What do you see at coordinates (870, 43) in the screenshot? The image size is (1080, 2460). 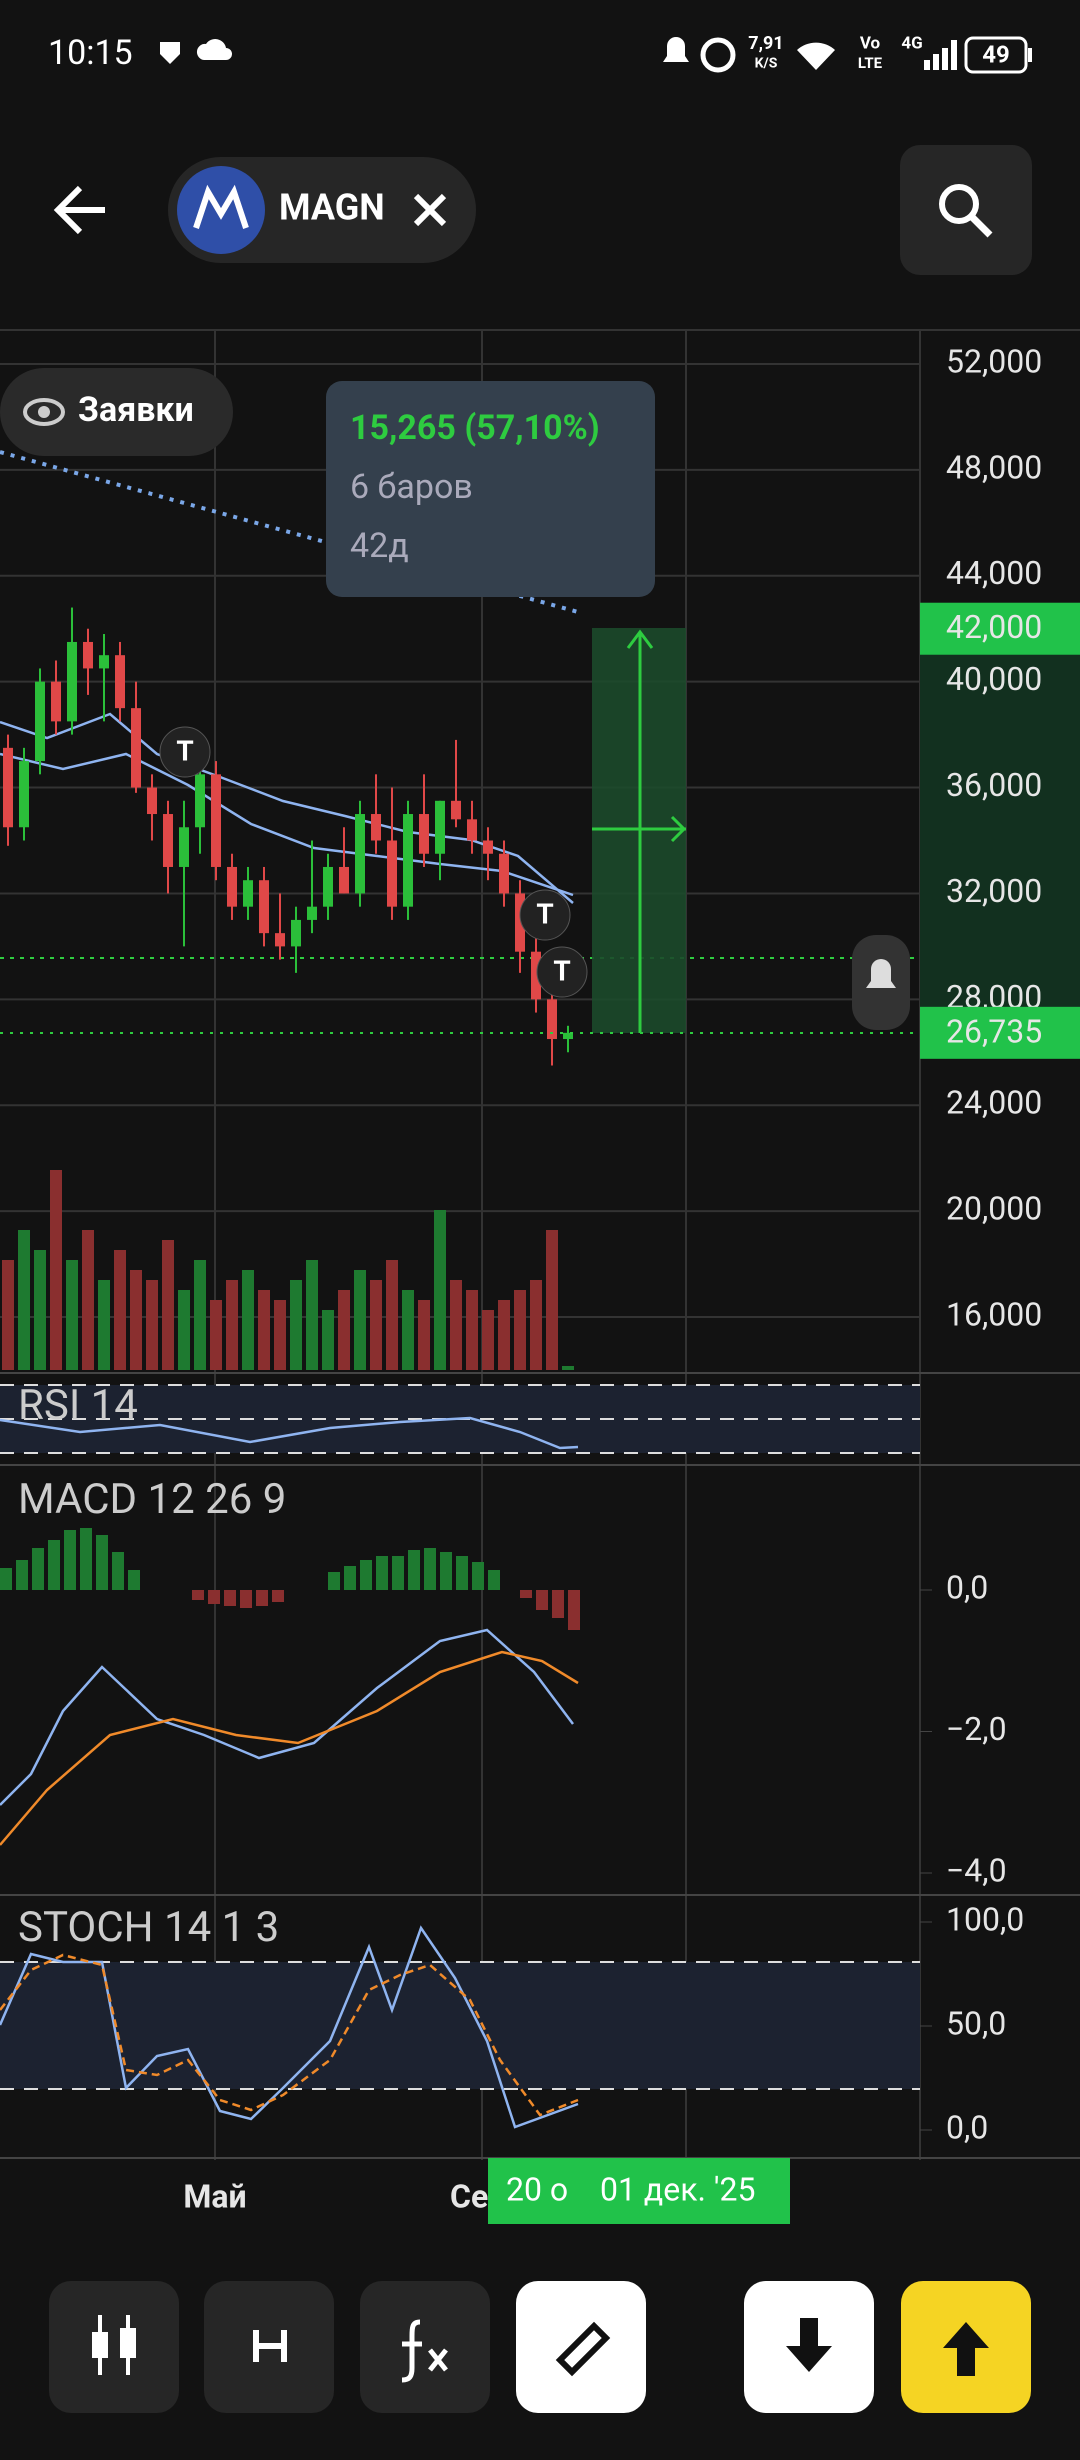 I see `volte: Vo` at bounding box center [870, 43].